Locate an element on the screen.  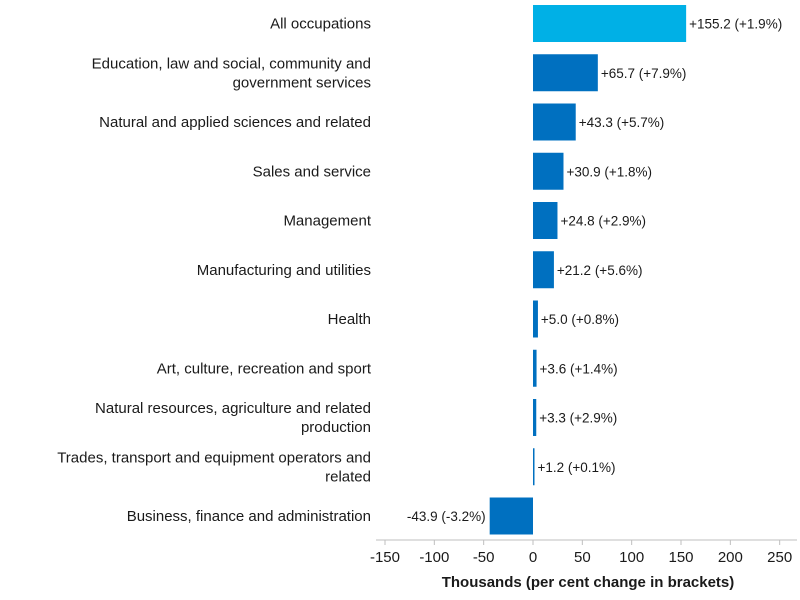
data-label: +5.0 (+0.8%) is located at coordinates (580, 319).